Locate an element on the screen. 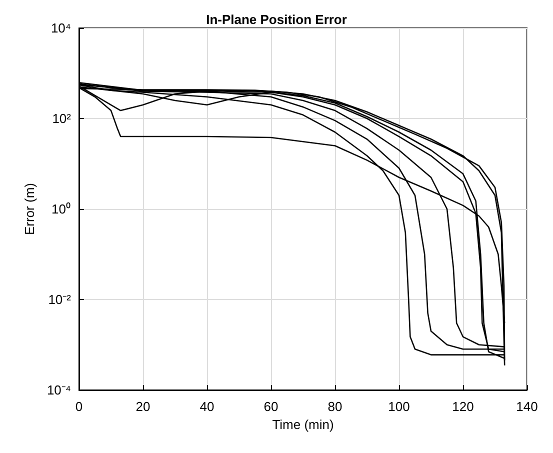  y-tick-label: 10⁰ is located at coordinates (61, 209).